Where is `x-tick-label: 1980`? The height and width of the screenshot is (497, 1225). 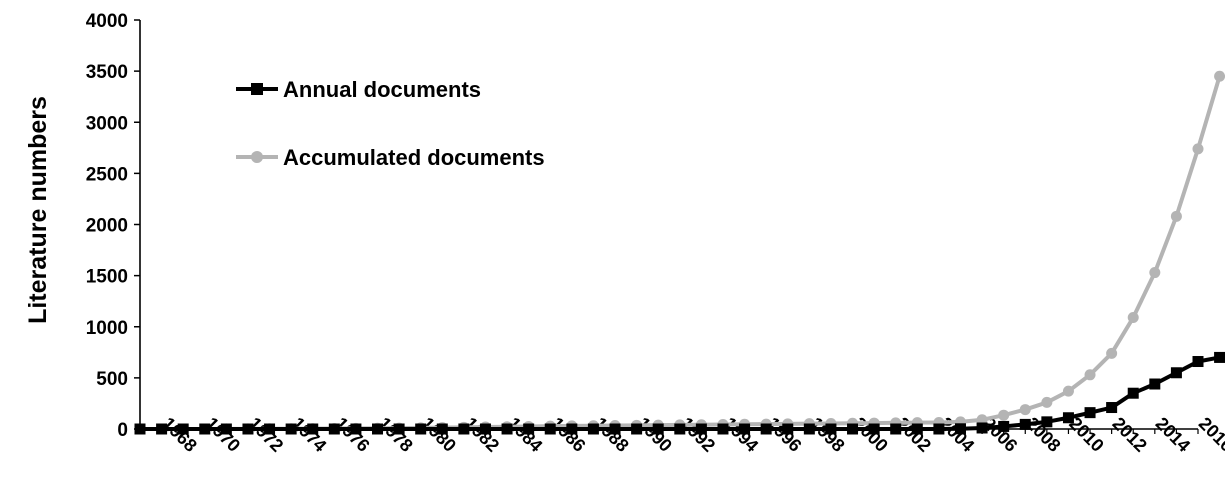 x-tick-label: 1980 is located at coordinates (439, 434).